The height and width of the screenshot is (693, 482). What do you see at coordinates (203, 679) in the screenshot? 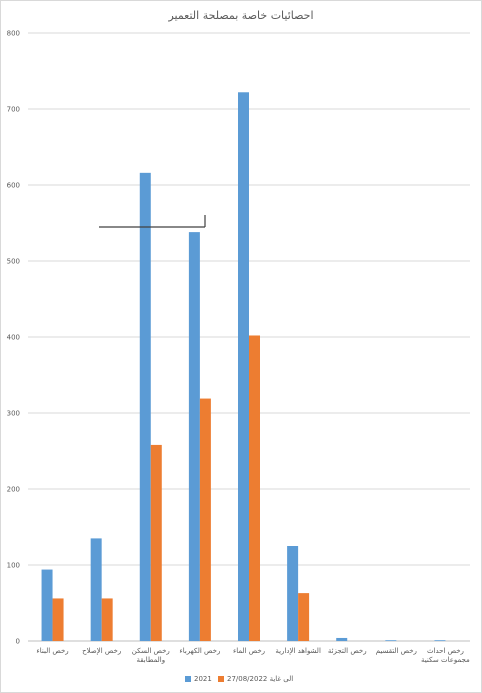
I see `legend-label-series-0: 2021` at bounding box center [203, 679].